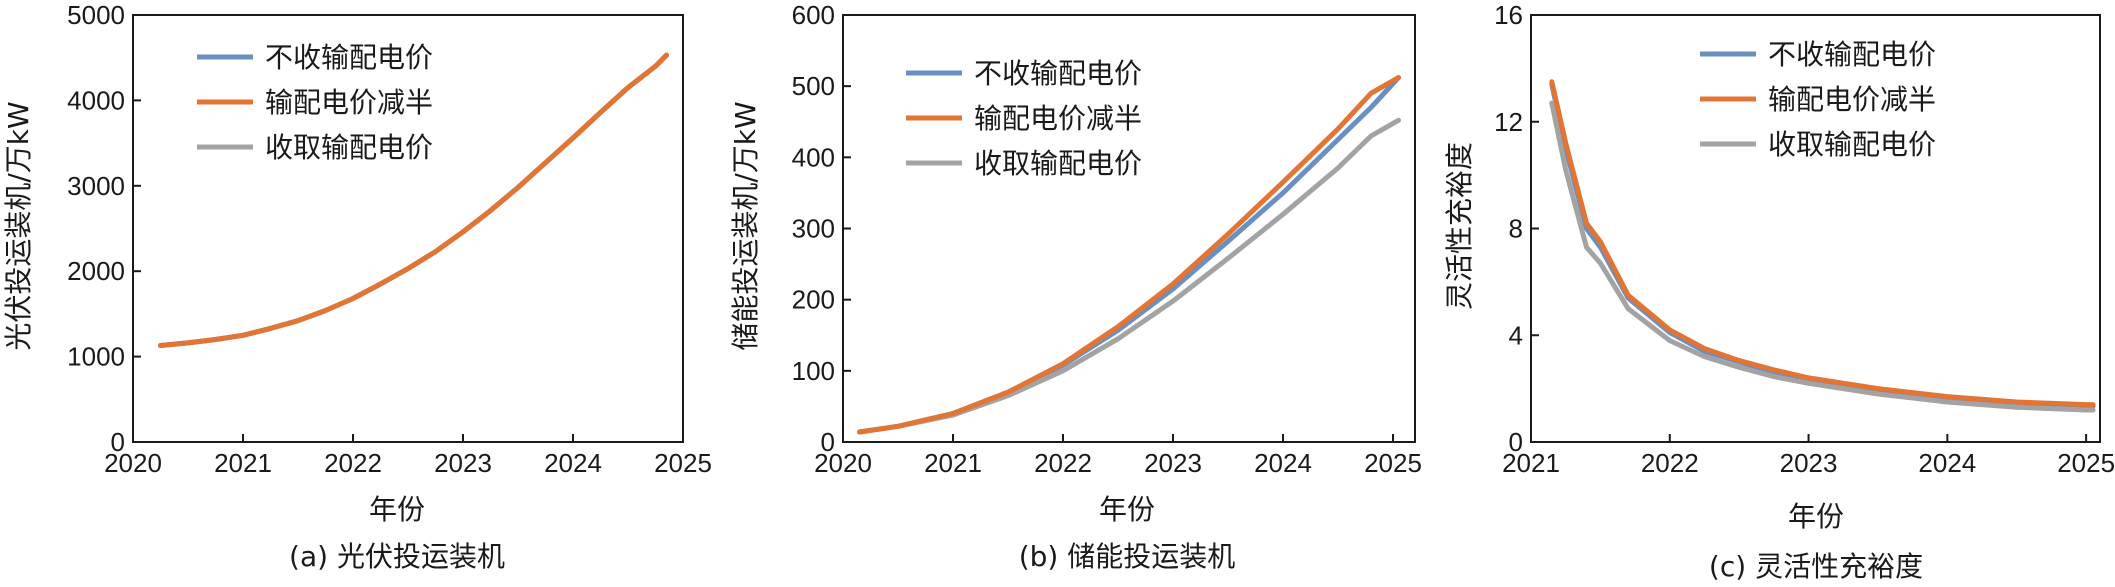 Image resolution: width=2115 pixels, height=587 pixels. Describe the element at coordinates (813, 86) in the screenshot. I see `chart-b-ytick-label: 500` at that location.